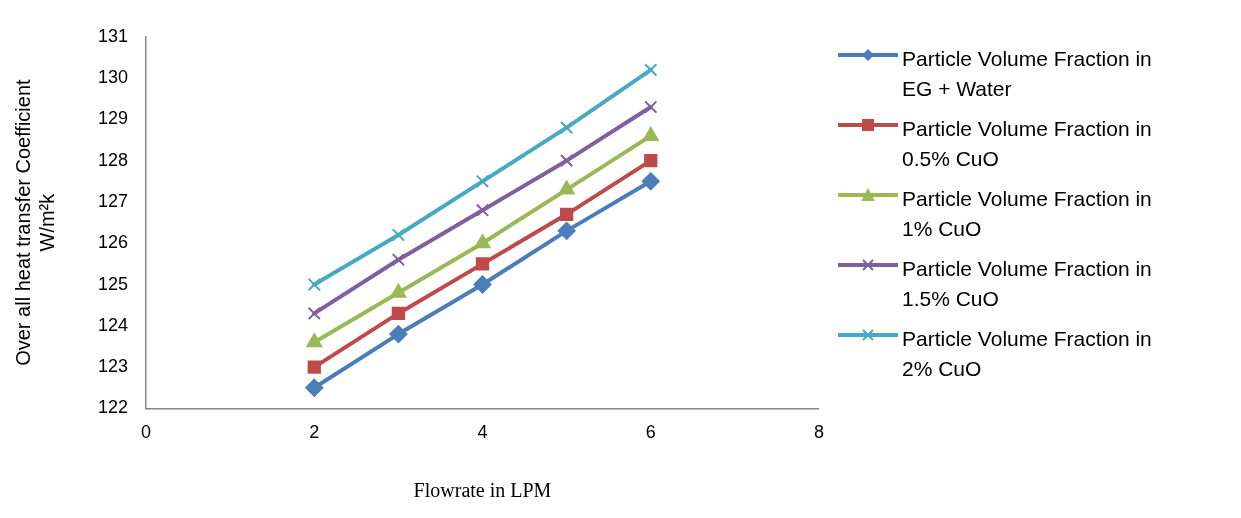 This screenshot has height=518, width=1241. Describe the element at coordinates (482, 490) in the screenshot. I see `x-axis-title: Flowrate in LPM` at that location.